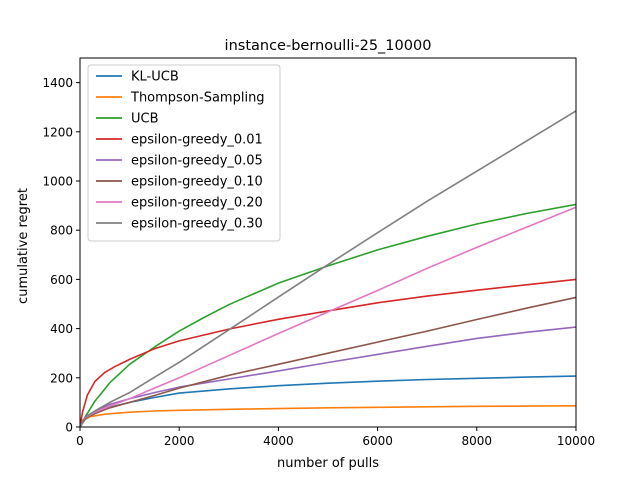 The height and width of the screenshot is (484, 640). I want to click on chart-title: instance-bernoulli-25_10000, so click(328, 46).